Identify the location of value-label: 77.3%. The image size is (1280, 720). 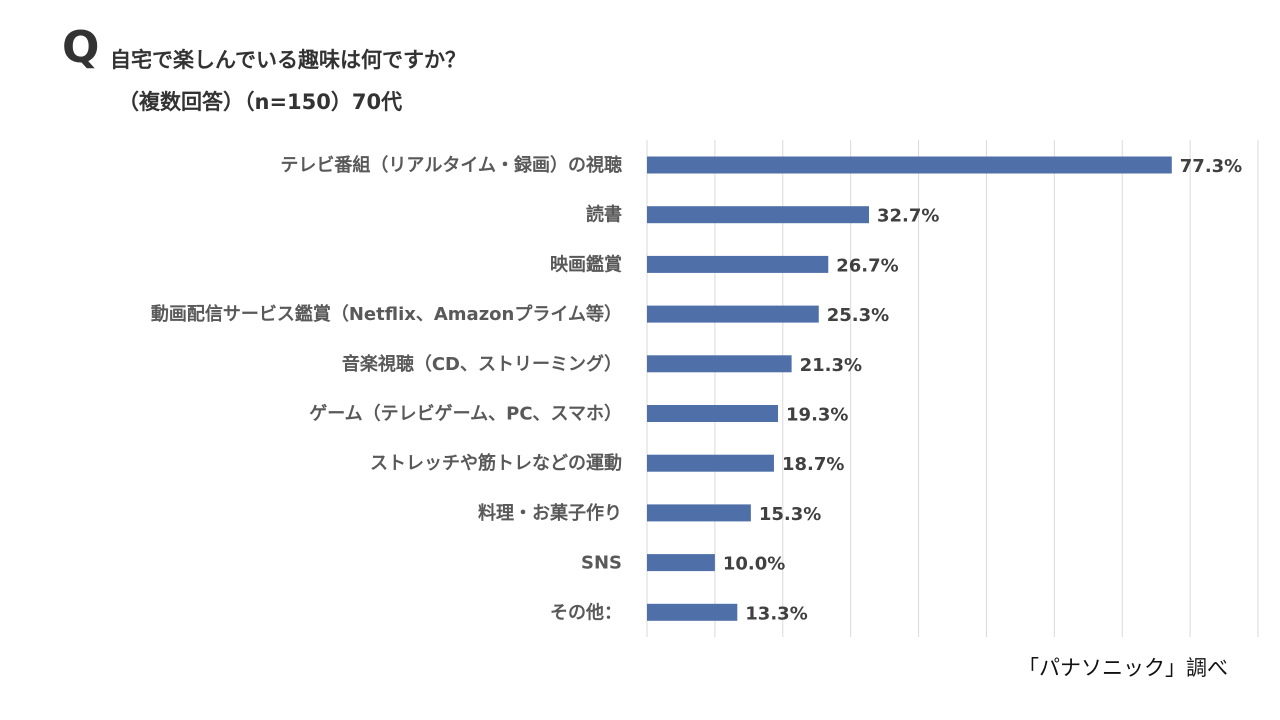
(1211, 166).